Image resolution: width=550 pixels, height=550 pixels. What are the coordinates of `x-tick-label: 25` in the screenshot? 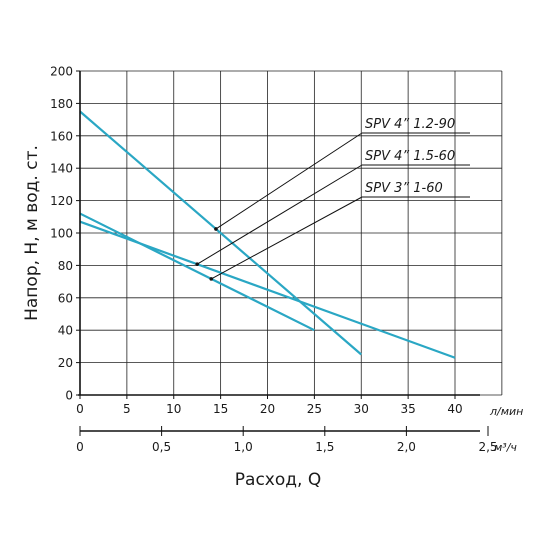 It's located at (314, 409).